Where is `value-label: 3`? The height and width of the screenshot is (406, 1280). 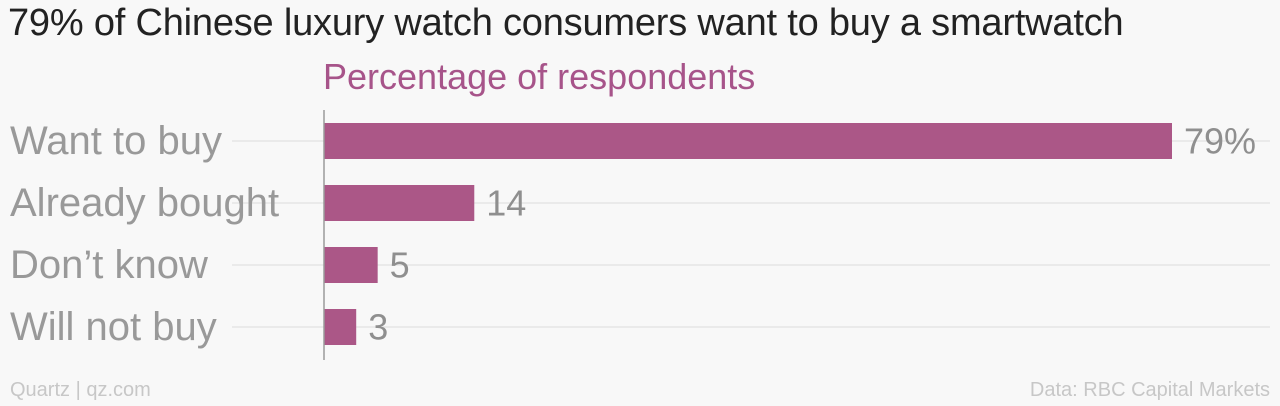 value-label: 3 is located at coordinates (378, 327).